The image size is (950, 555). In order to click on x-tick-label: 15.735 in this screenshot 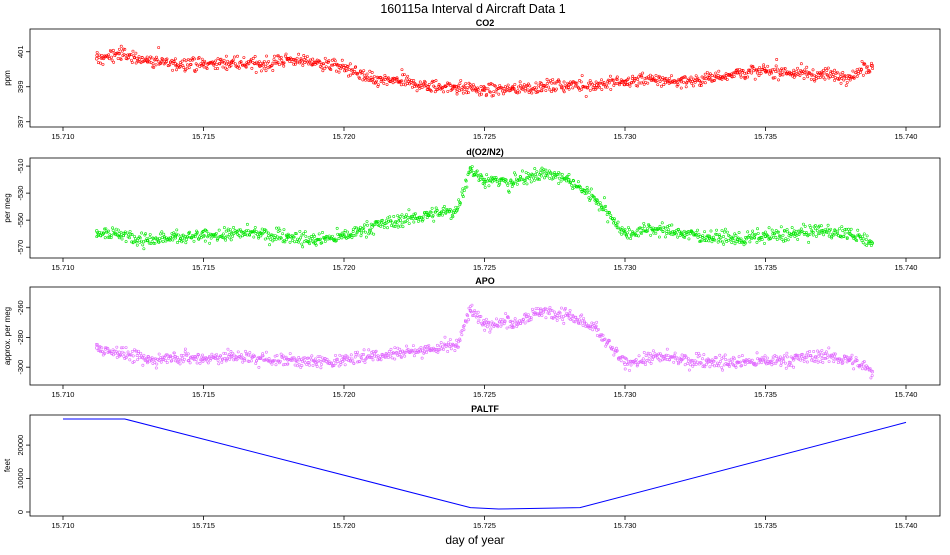, I will do `click(765, 525)`.